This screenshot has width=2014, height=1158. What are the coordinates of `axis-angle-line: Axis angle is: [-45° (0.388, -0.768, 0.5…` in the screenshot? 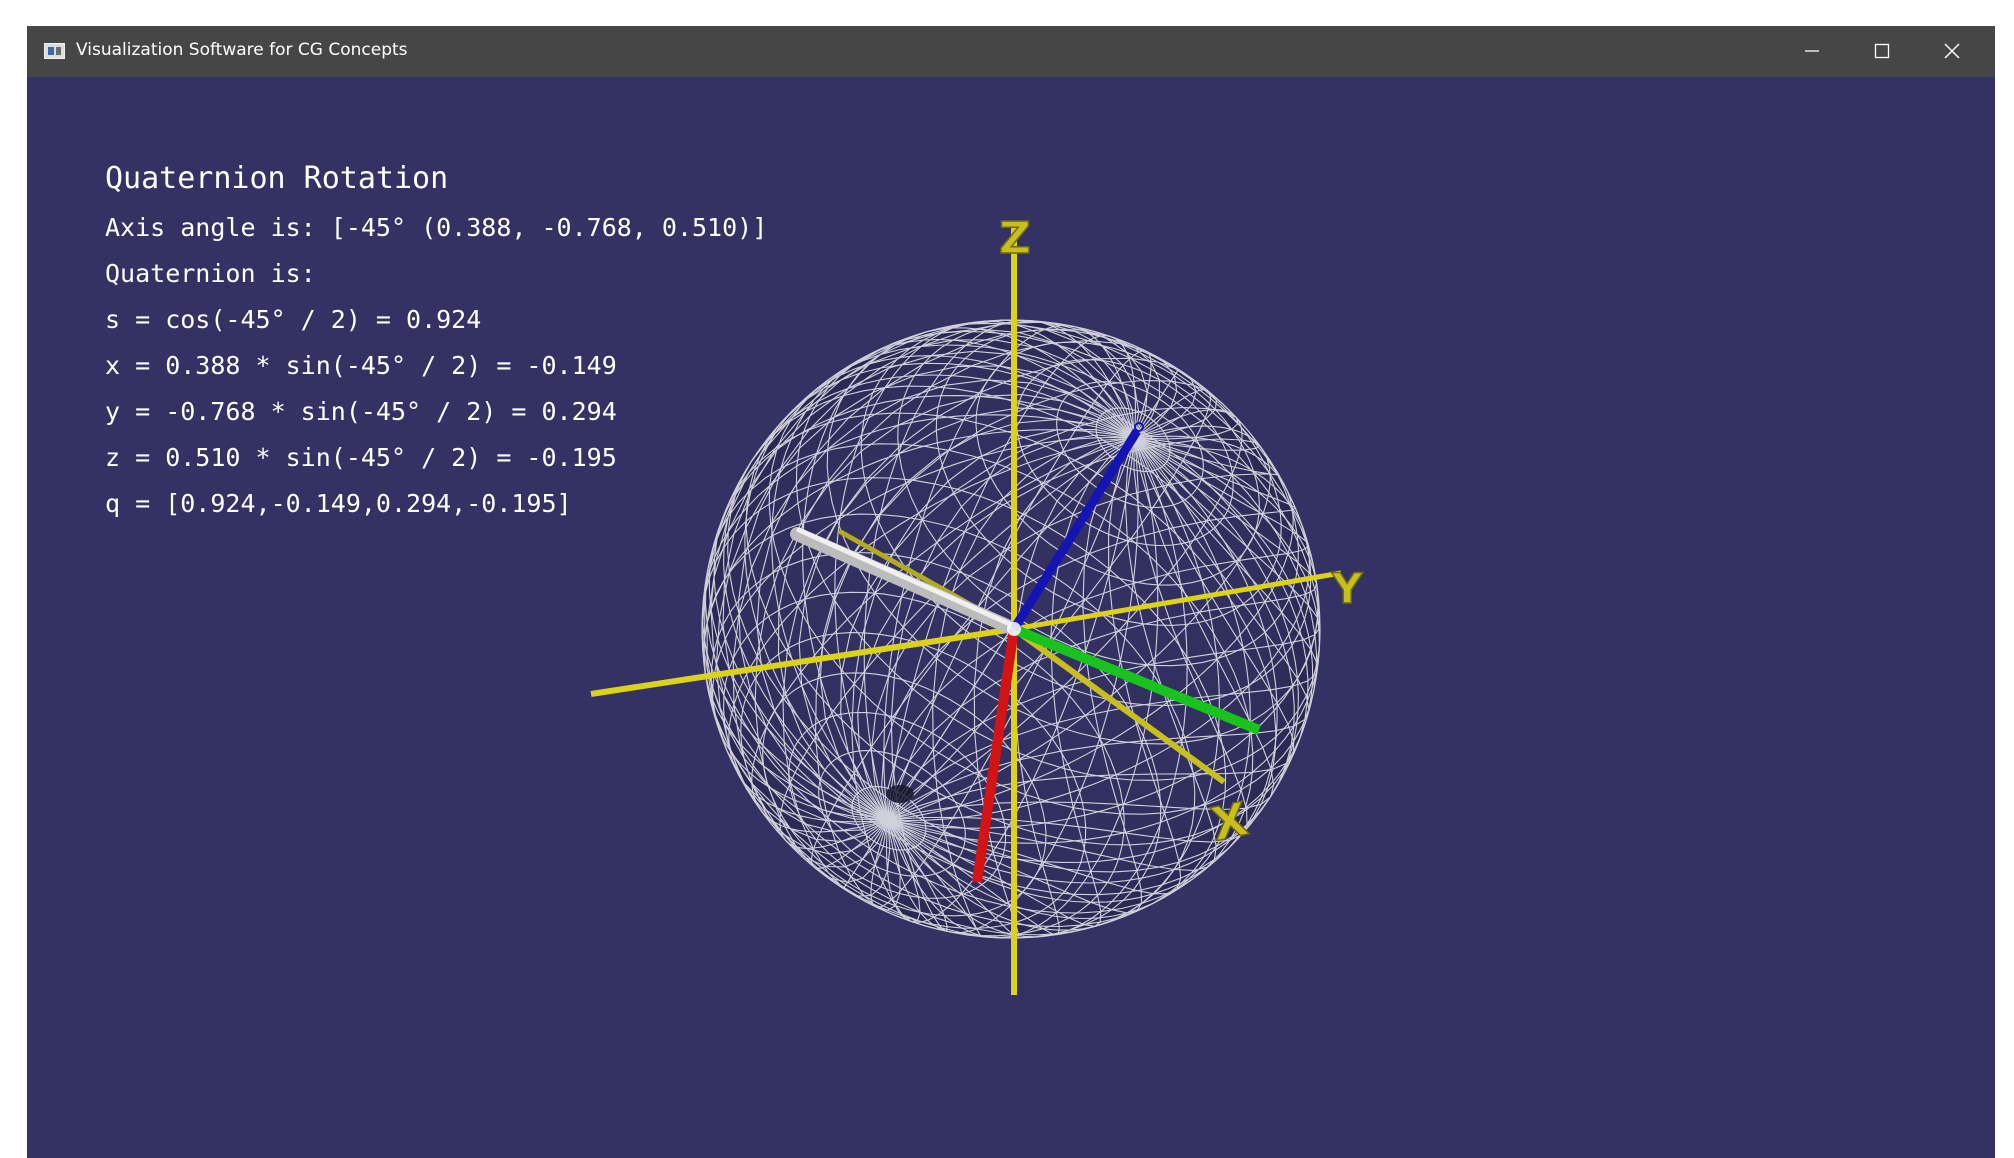 It's located at (436, 227).